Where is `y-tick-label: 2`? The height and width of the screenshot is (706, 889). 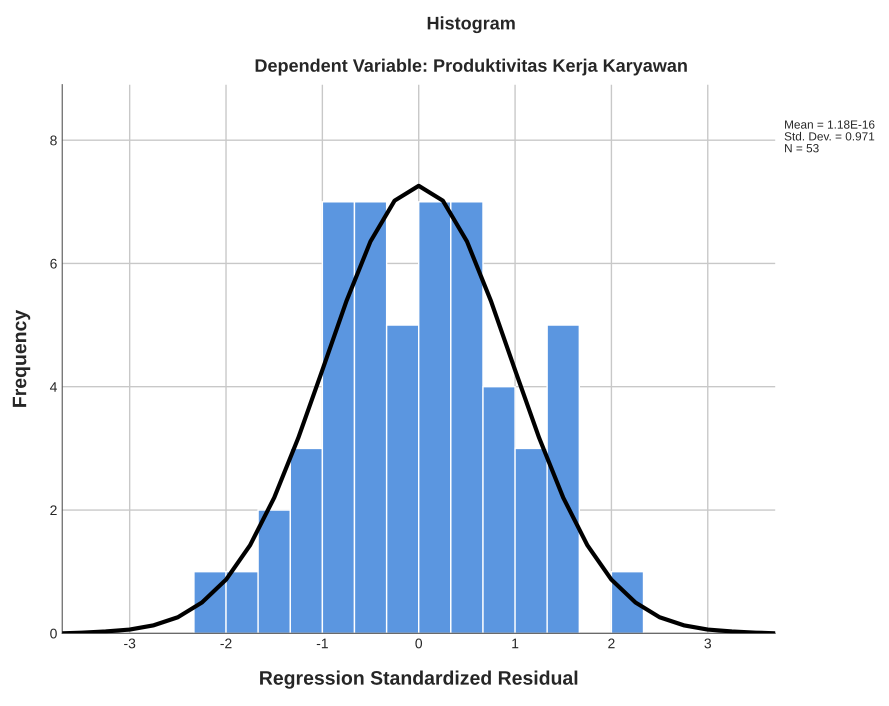
y-tick-label: 2 is located at coordinates (53, 510).